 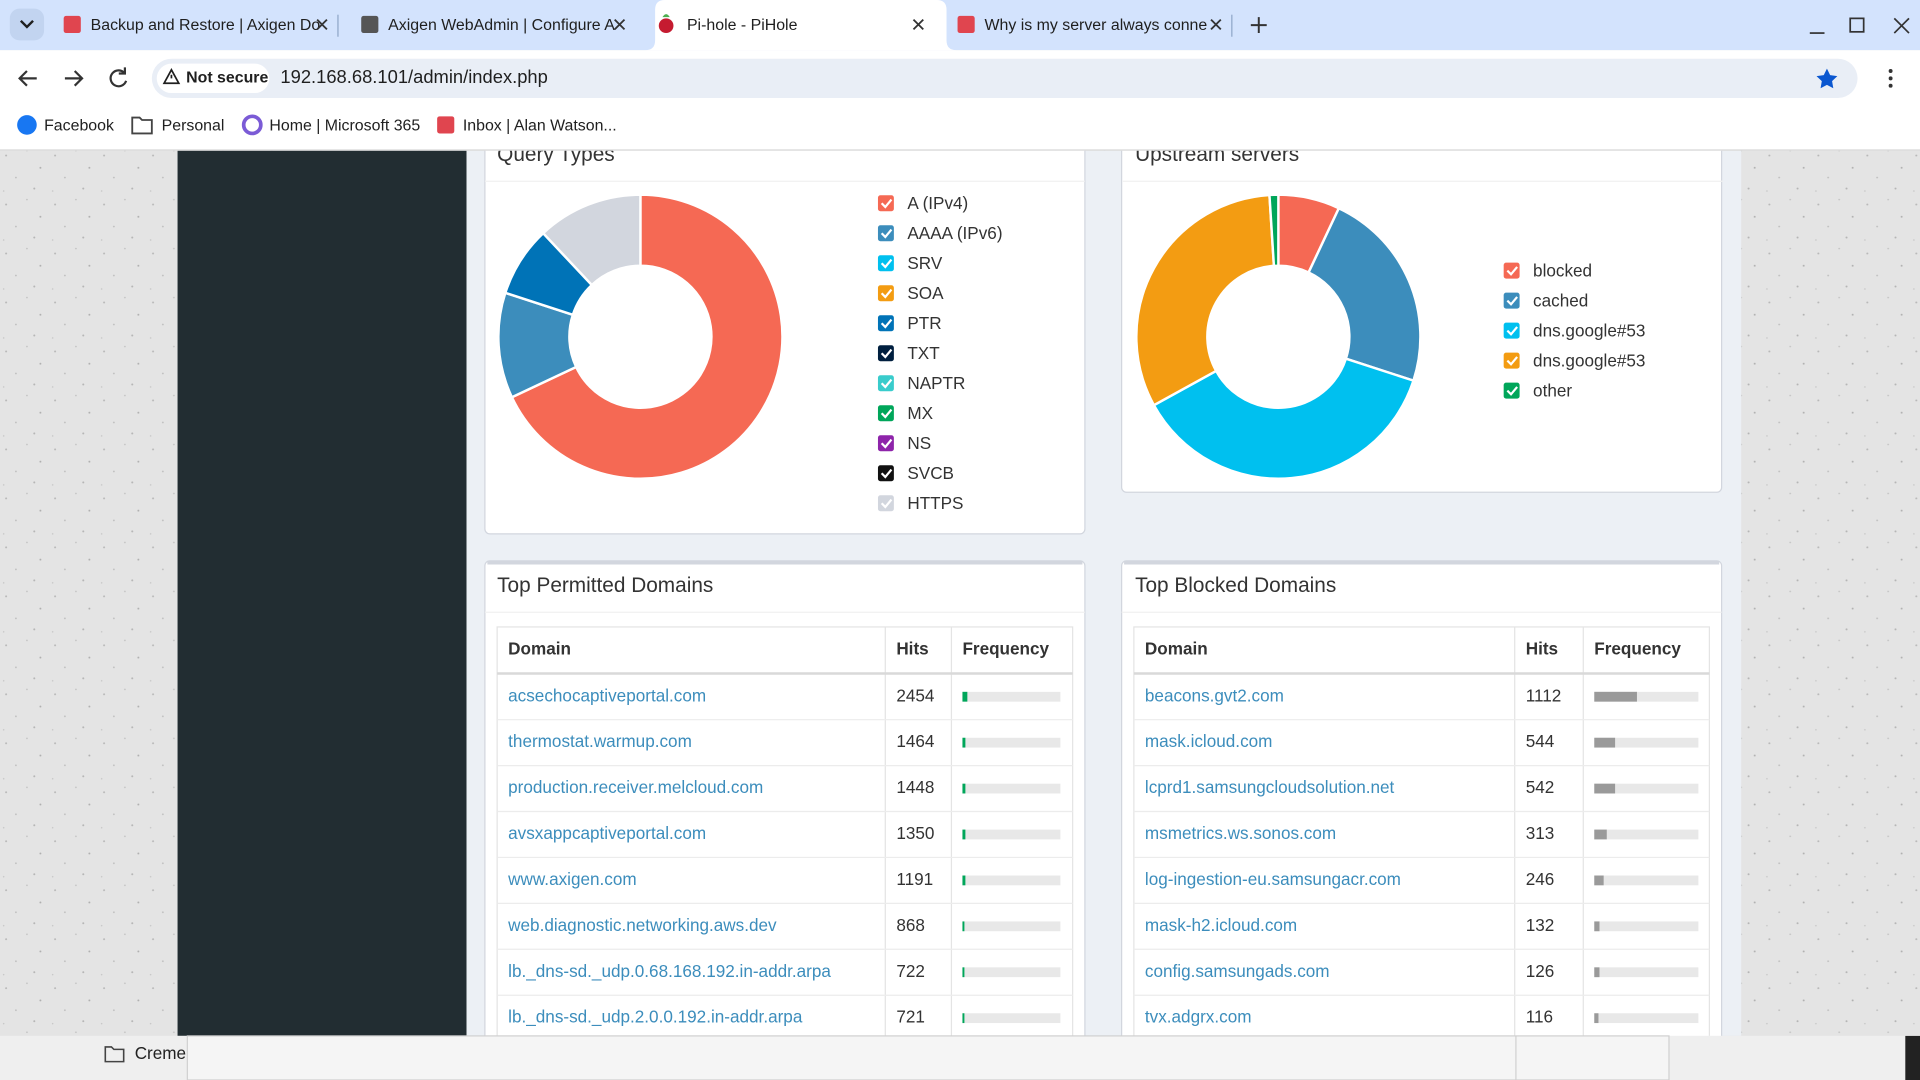 I want to click on hits: 1350, so click(x=915, y=833).